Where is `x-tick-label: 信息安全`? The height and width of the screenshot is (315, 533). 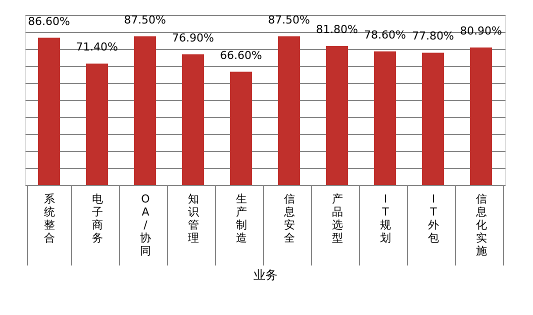
x-tick-label: 信息安全 is located at coordinates (289, 218).